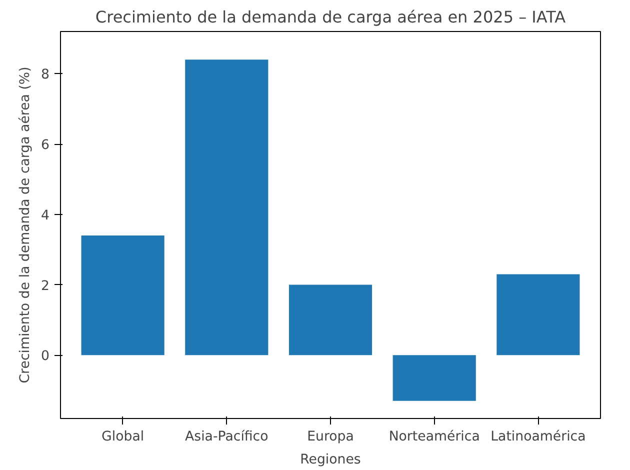 The height and width of the screenshot is (470, 630). Describe the element at coordinates (330, 17) in the screenshot. I see `chart-title: Crecimiento de la demanda de carga aérea en 2025 – IATA` at that location.